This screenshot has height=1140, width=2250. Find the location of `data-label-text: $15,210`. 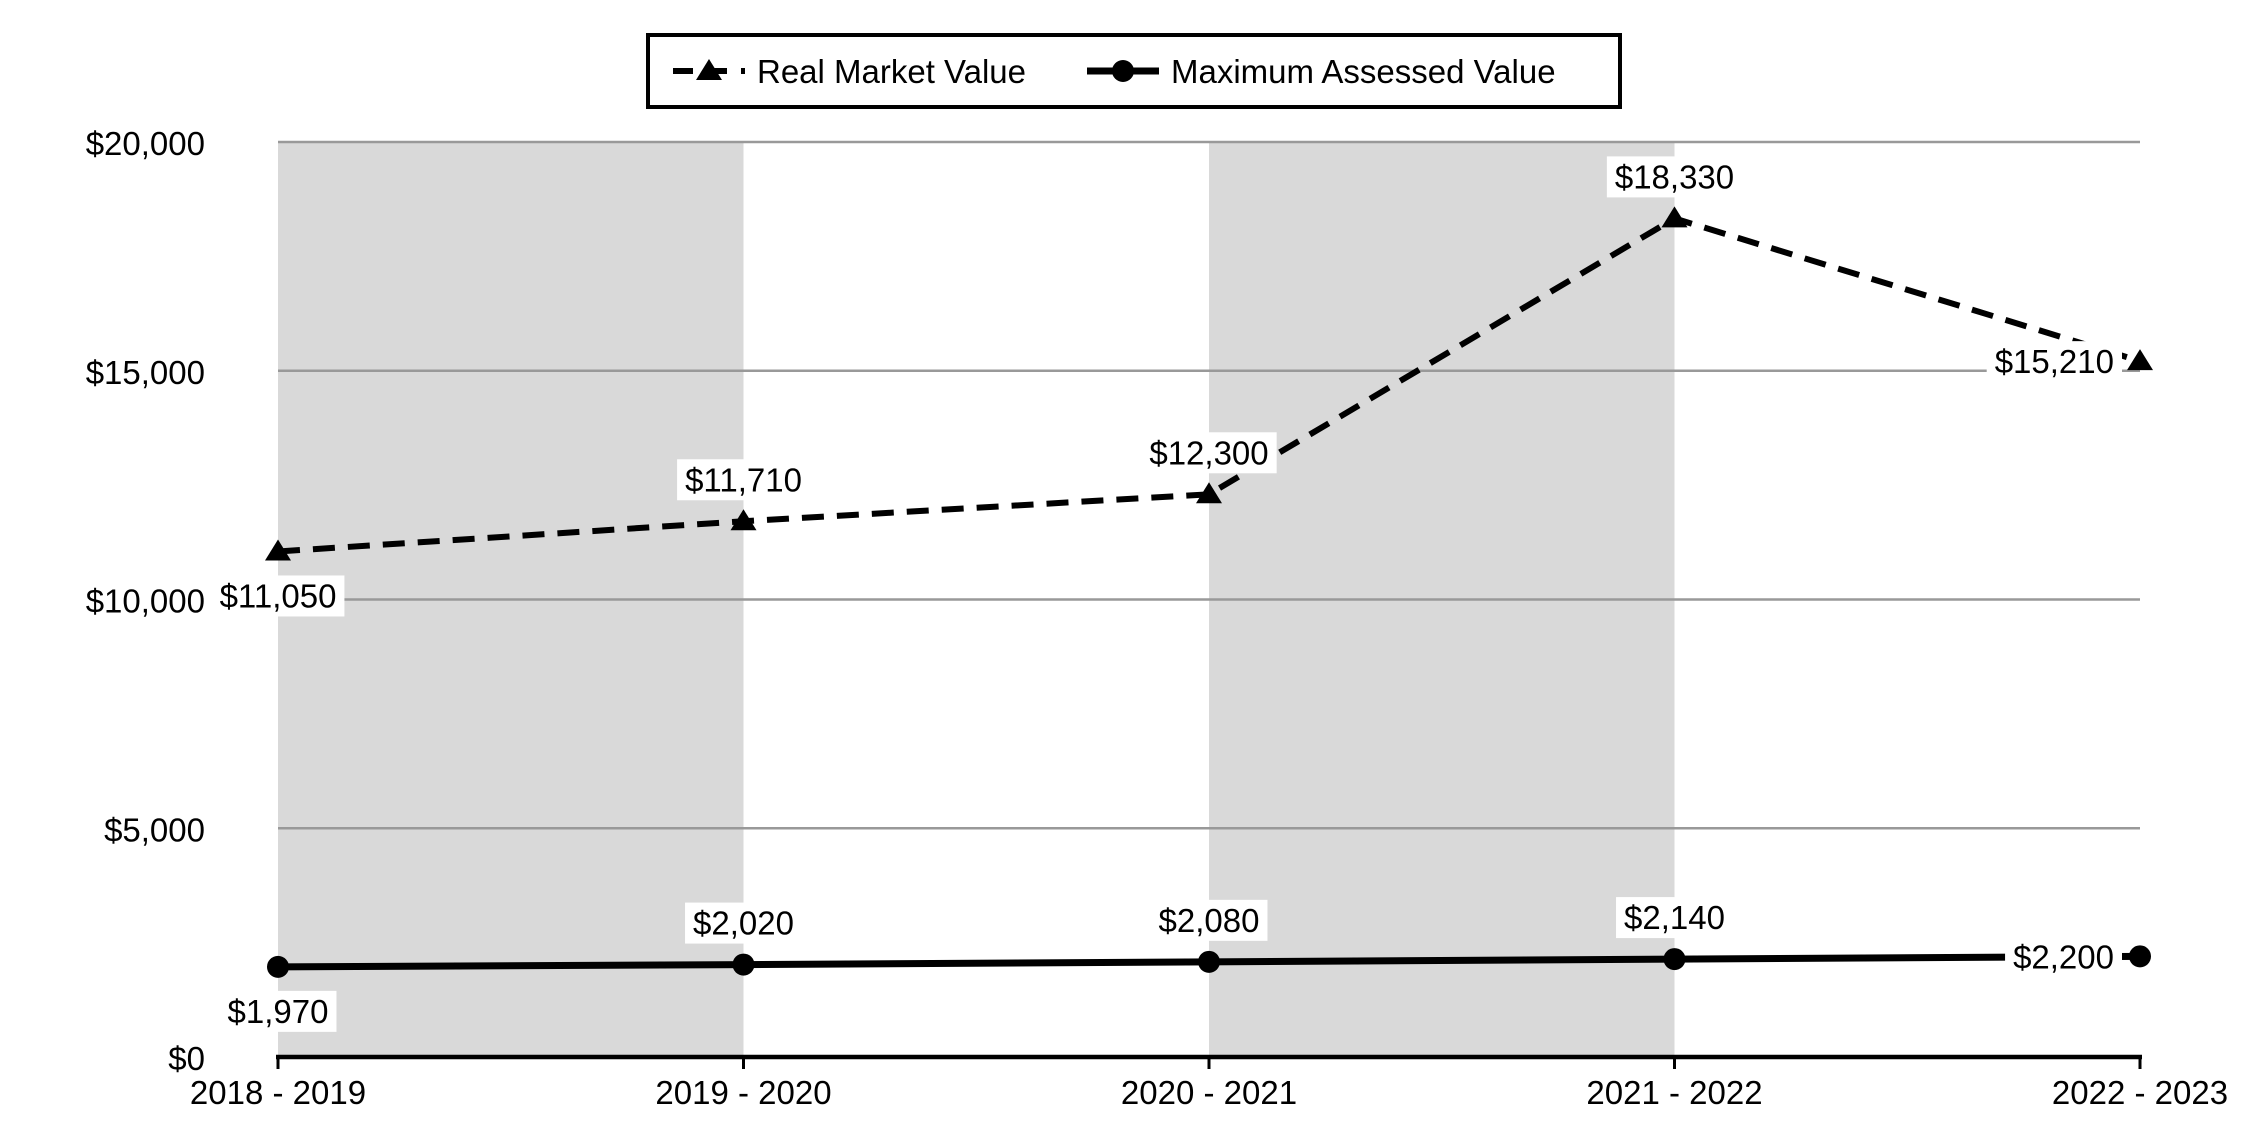

data-label-text: $15,210 is located at coordinates (2054, 361).